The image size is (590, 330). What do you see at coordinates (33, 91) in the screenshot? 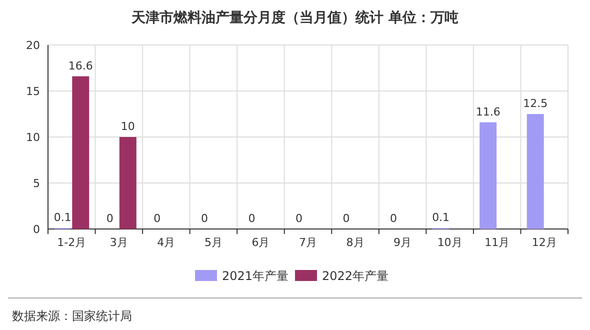
I see `y-tick-label: 15` at bounding box center [33, 91].